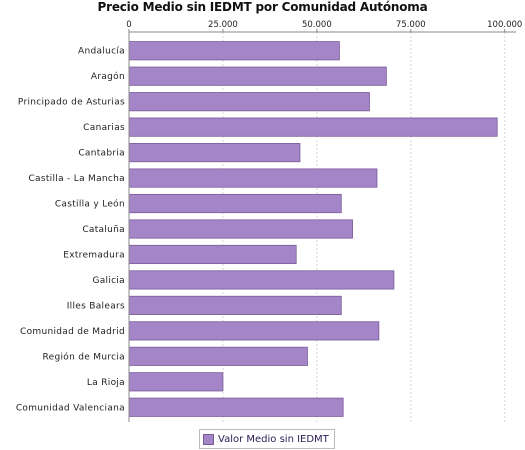 This screenshot has height=450, width=525. I want to click on category-label: Galicia, so click(108, 281).